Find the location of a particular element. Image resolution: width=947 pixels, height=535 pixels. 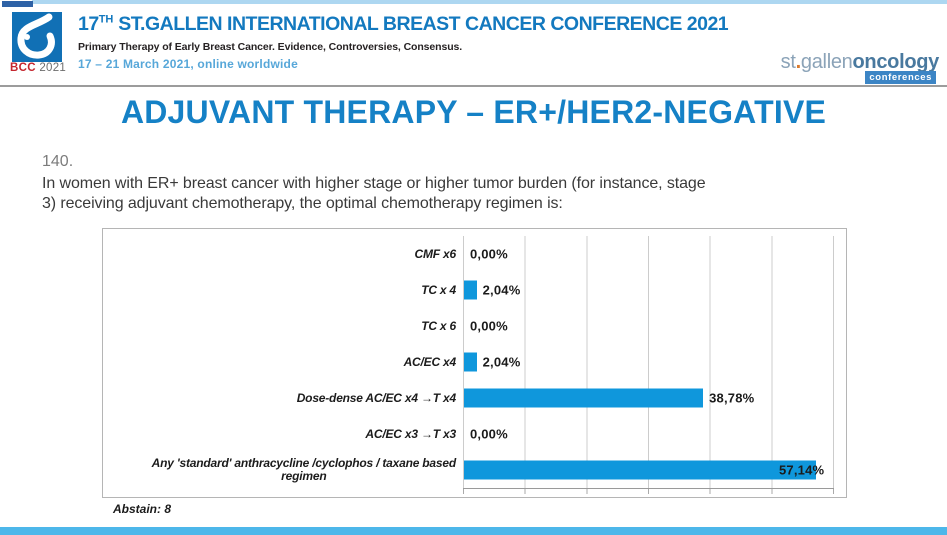

chart-row: CMF x6 0,00% is located at coordinates (468, 254).